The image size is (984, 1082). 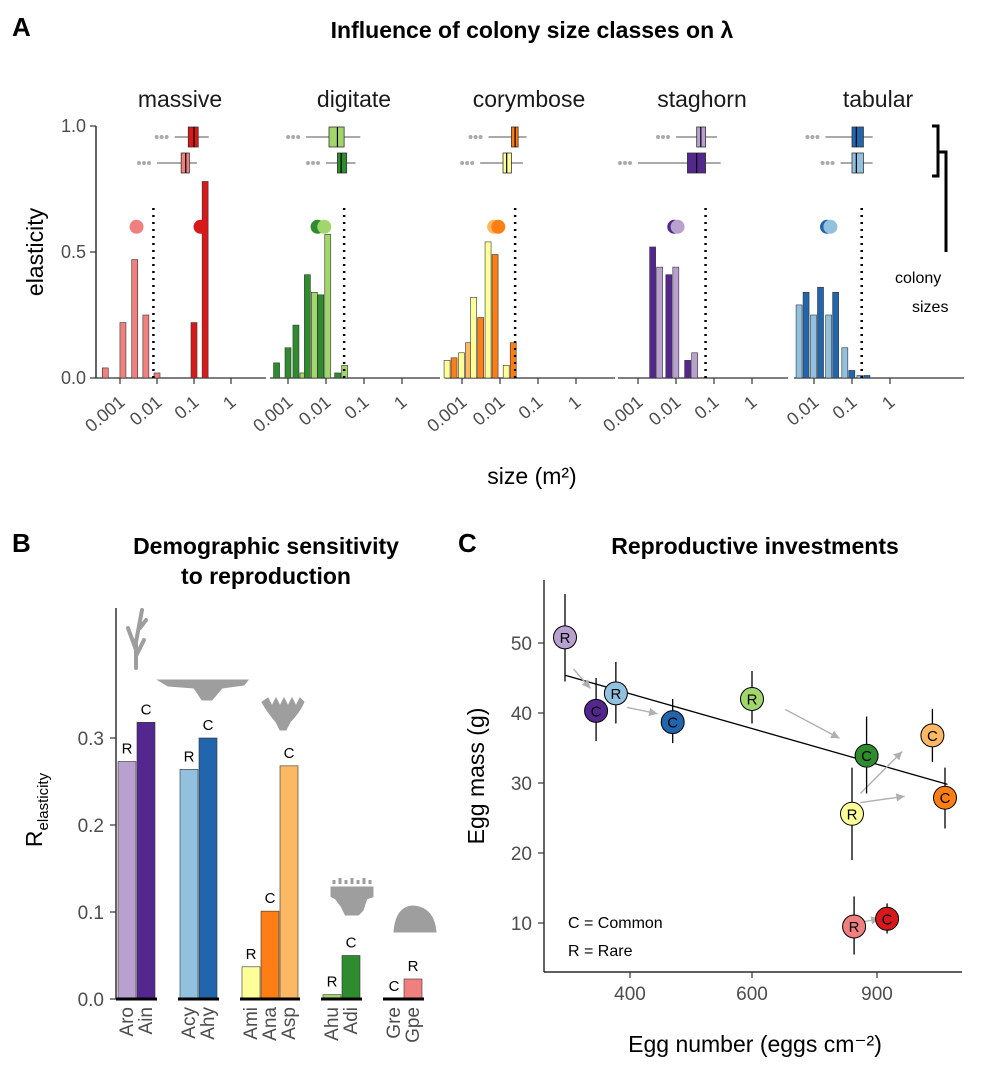 I want to click on mean-size-point-Ahu, so click(x=324, y=226).